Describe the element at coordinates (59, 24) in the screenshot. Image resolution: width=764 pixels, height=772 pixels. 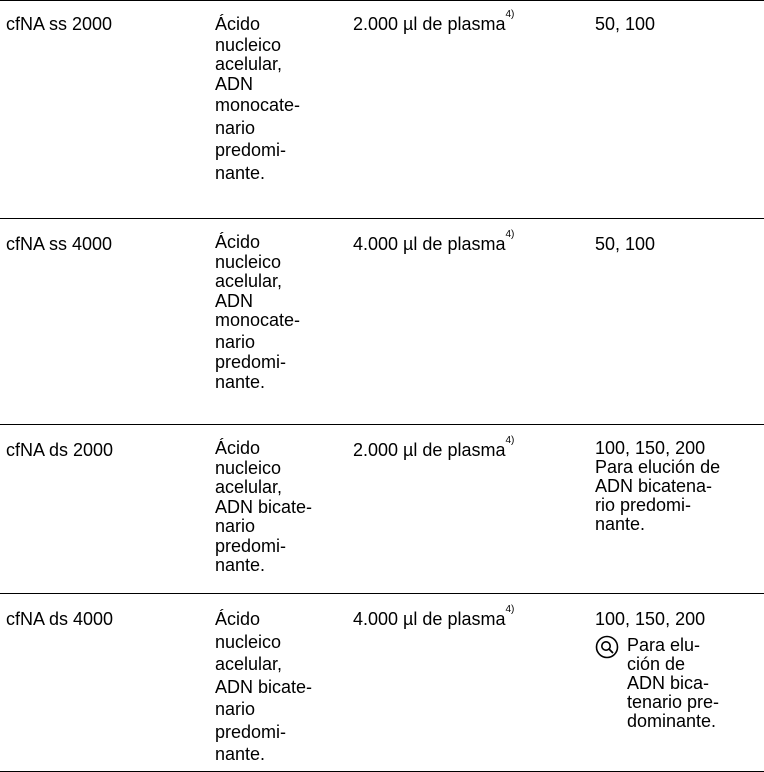
I see `protocol-name: cfNA ss 2000` at that location.